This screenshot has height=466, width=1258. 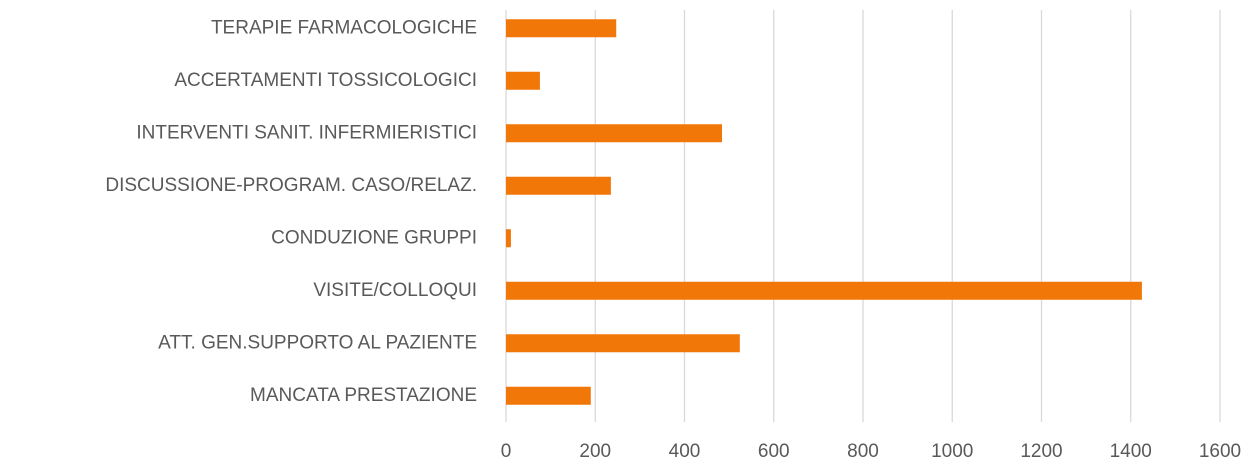 I want to click on y-tick-label: ATT. GEN.SUPPORTO AL PAZIENTE, so click(x=317, y=342).